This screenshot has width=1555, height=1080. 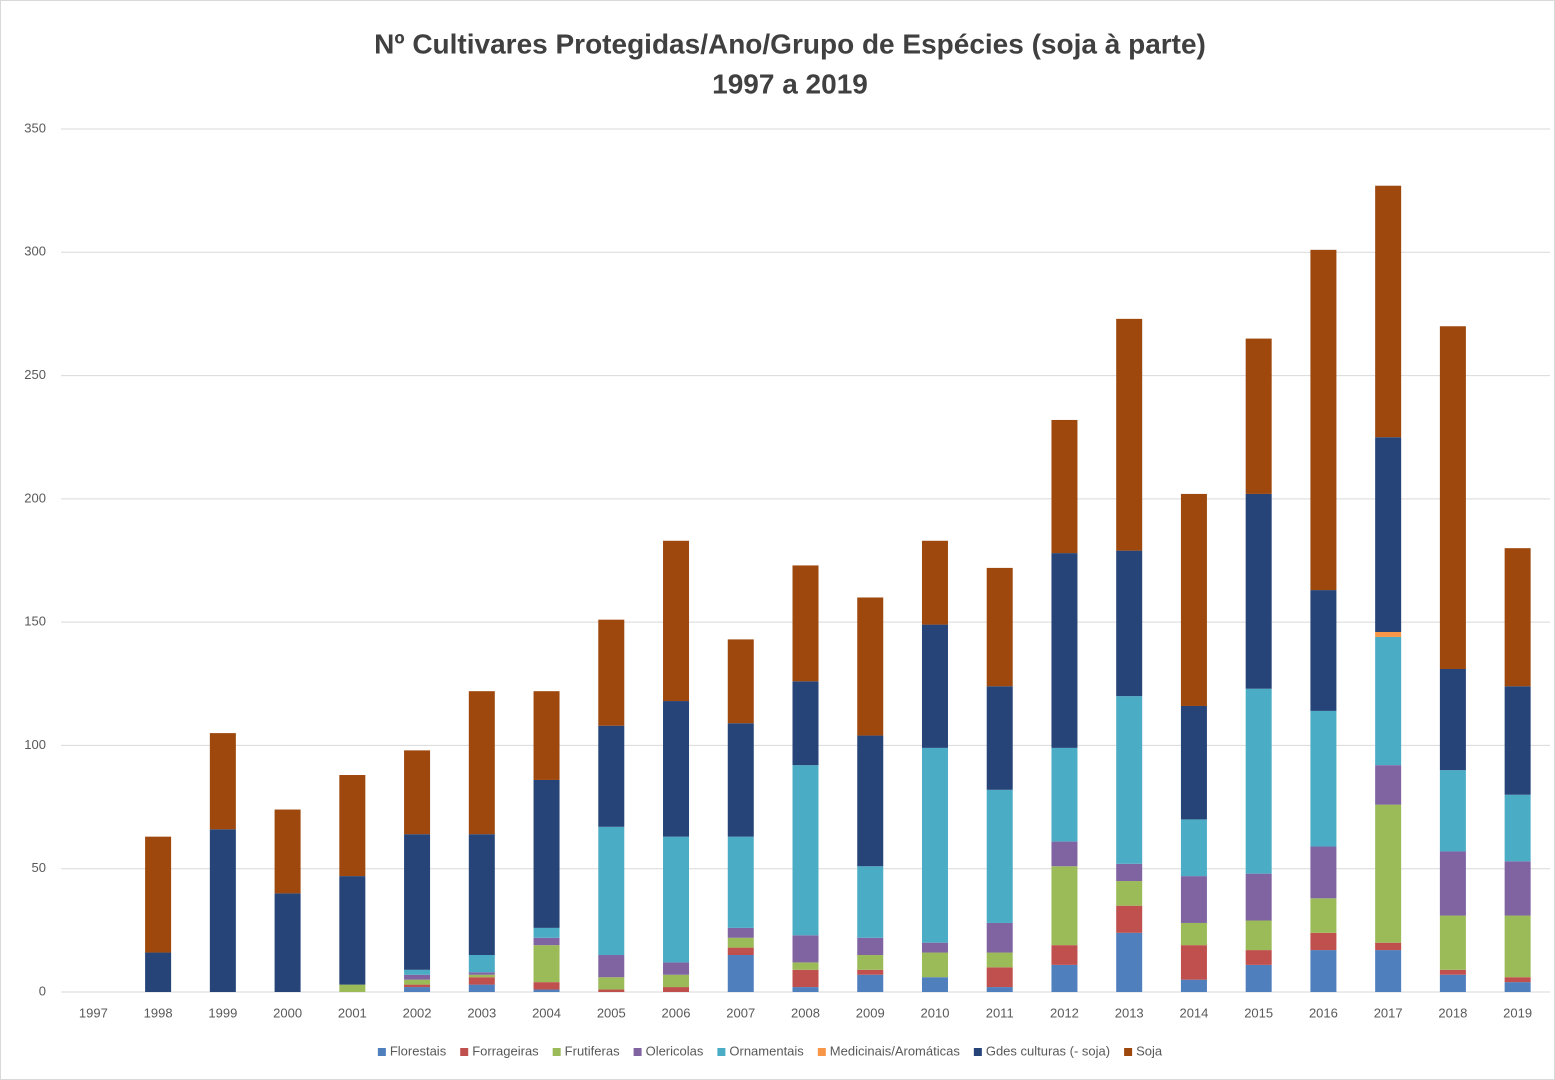 What do you see at coordinates (1129, 1012) in the screenshot?
I see `x-tick-label: 2013` at bounding box center [1129, 1012].